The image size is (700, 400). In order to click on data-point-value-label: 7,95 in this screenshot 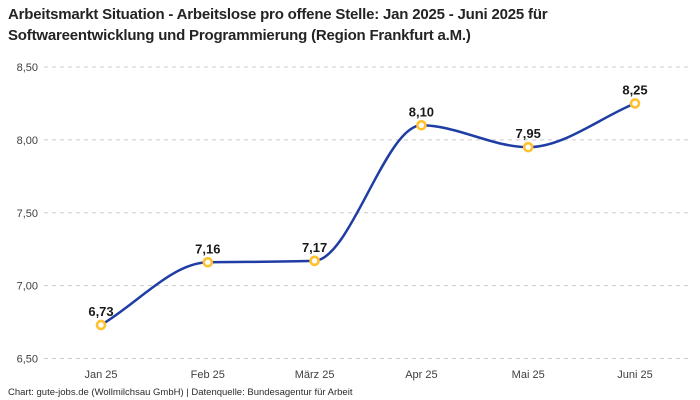, I will do `click(528, 133)`.